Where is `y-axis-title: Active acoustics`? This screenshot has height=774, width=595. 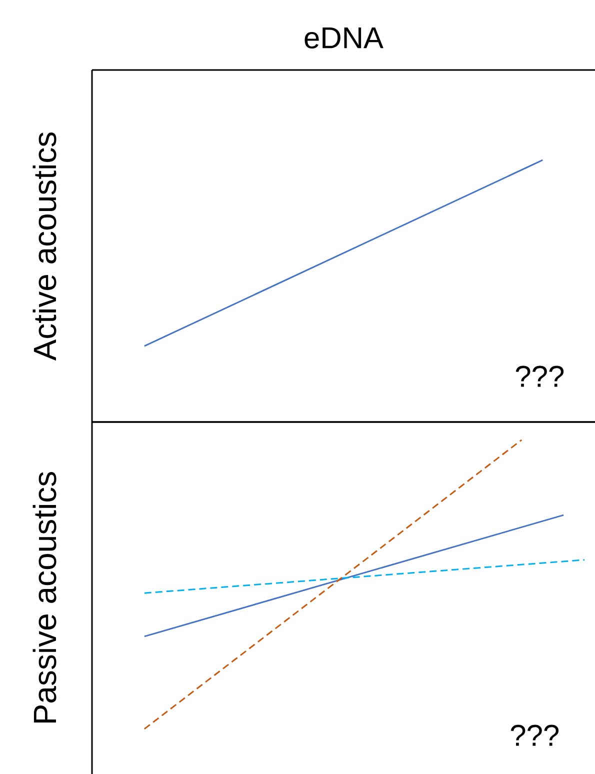 y-axis-title: Active acoustics is located at coordinates (44, 246).